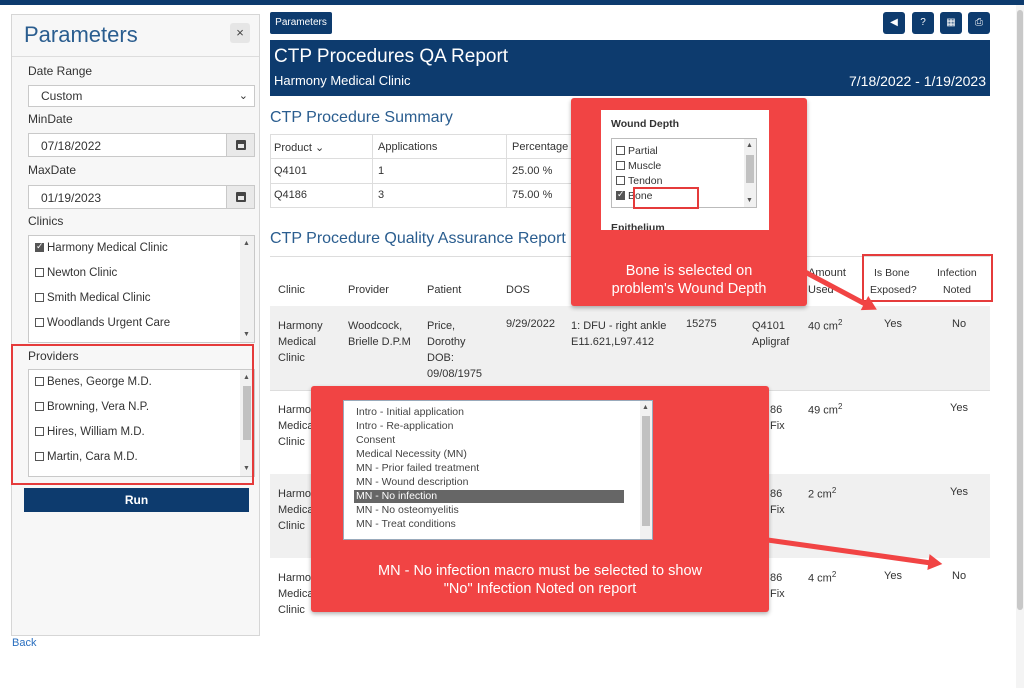  Describe the element at coordinates (93, 298) in the screenshot. I see `clinic-item: Smith Medical Clinic` at that location.